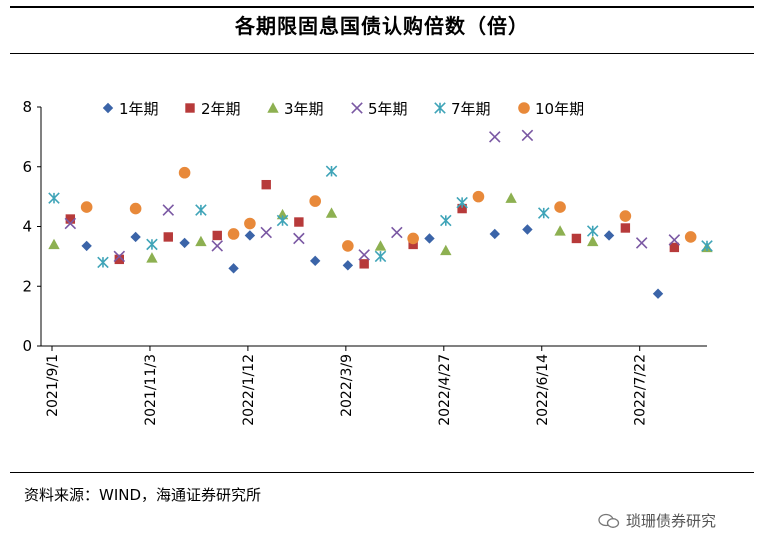 The image size is (764, 551). What do you see at coordinates (388, 209) in the screenshot?
I see `series-10年期` at bounding box center [388, 209].